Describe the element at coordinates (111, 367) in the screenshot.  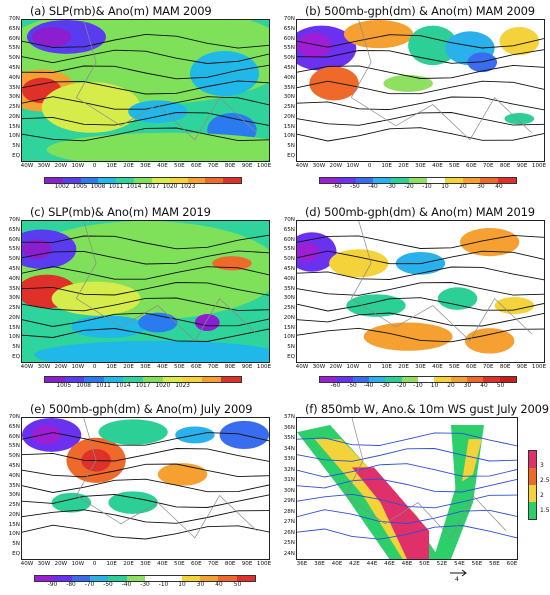
I see `longitude-tick-label: 10E` at that location.